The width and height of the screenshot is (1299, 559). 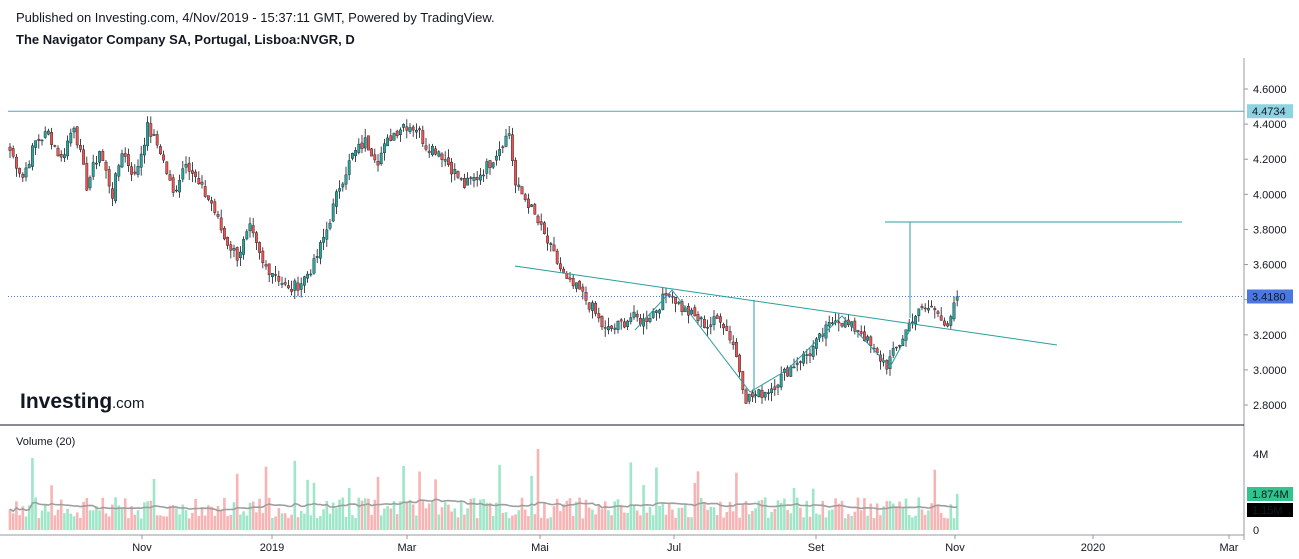 What do you see at coordinates (1270, 310) in the screenshot?
I see `price-tags: 4.4734 3.4180 1.874M 1.15M` at bounding box center [1270, 310].